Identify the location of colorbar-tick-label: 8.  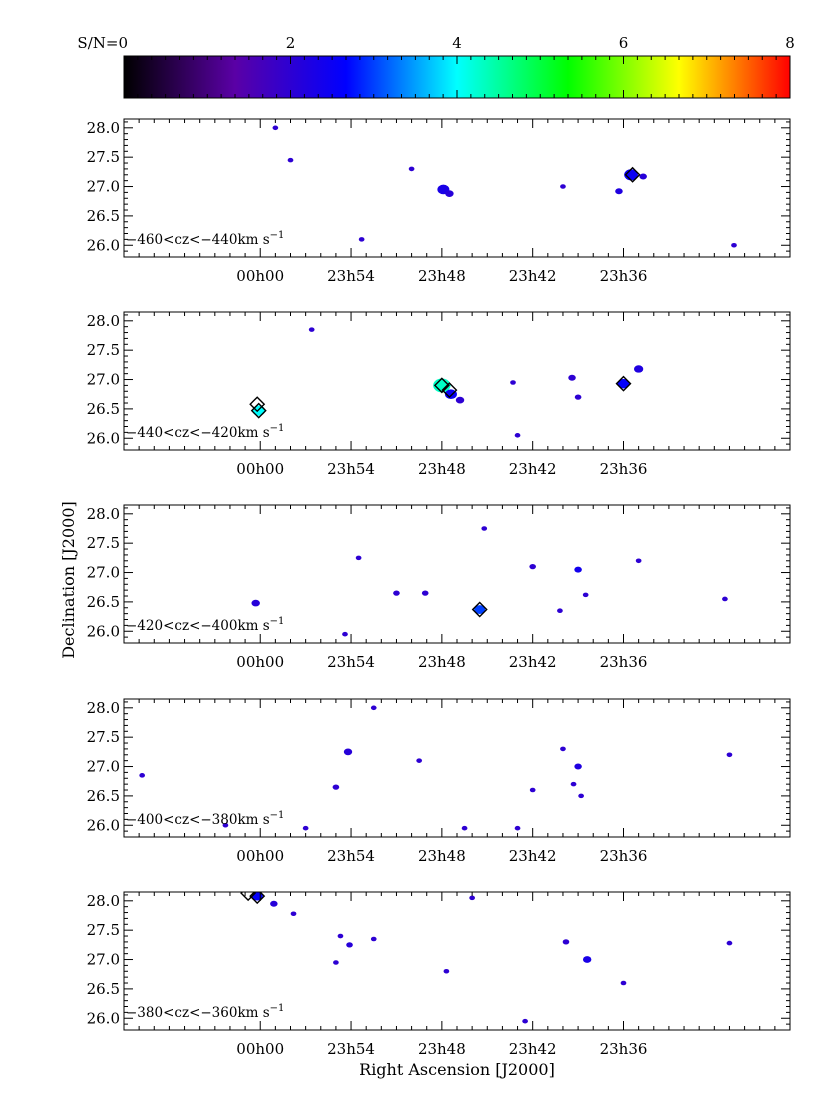
(790, 43).